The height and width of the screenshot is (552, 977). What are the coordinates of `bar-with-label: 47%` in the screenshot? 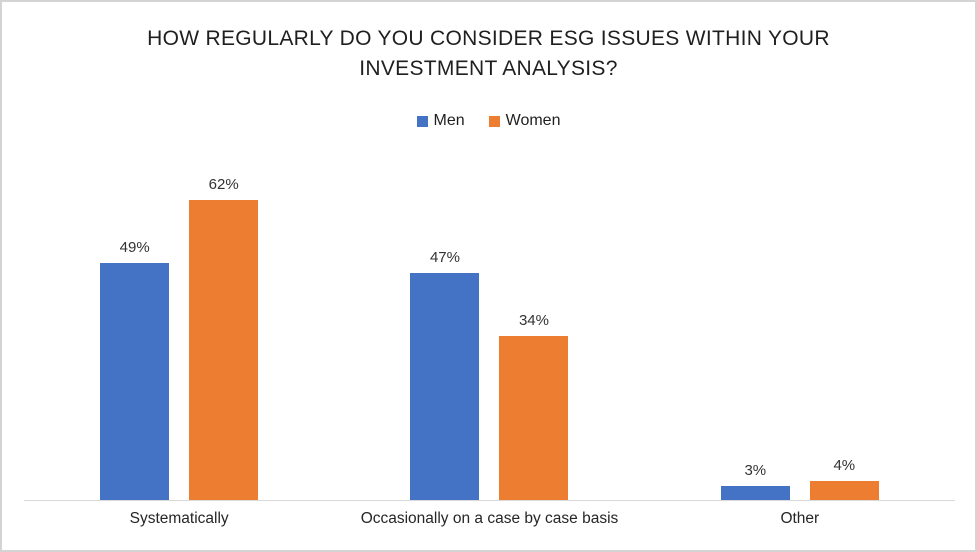 It's located at (445, 374).